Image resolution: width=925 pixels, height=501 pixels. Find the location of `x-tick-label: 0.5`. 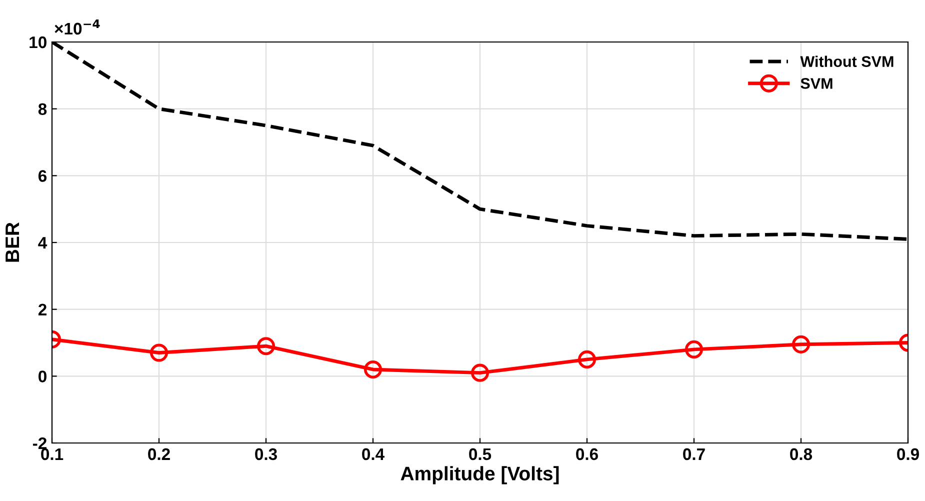

x-tick-label: 0.5 is located at coordinates (480, 454).